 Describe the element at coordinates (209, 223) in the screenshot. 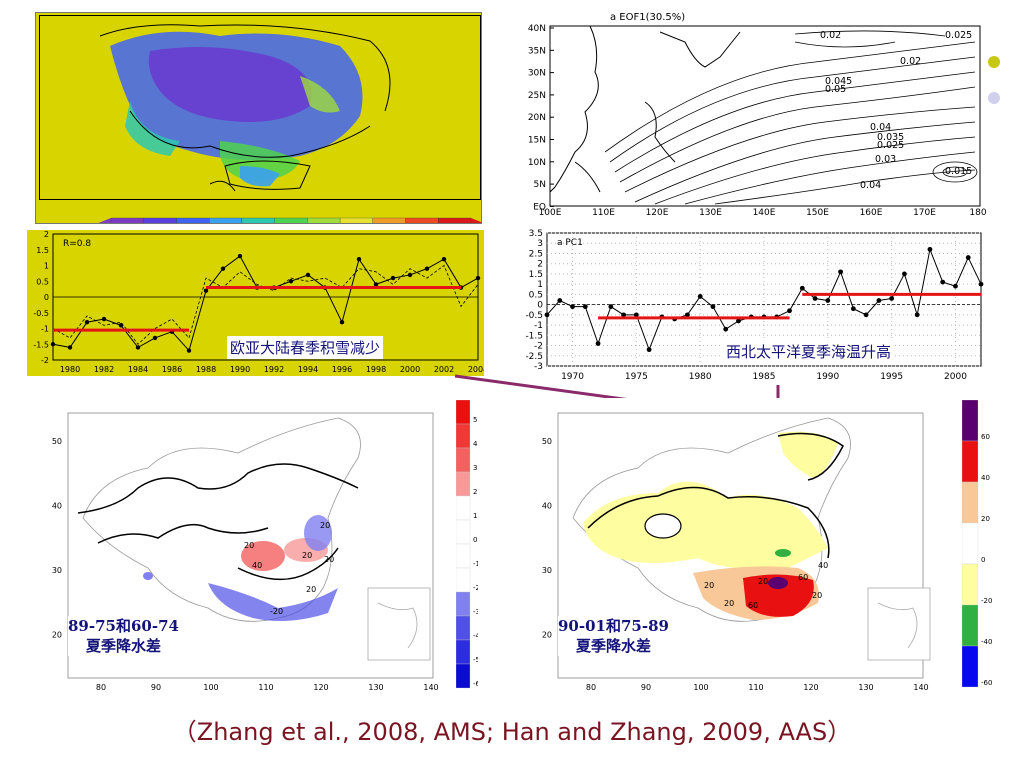

I see `colorbar-tick-label: -0.015` at that location.